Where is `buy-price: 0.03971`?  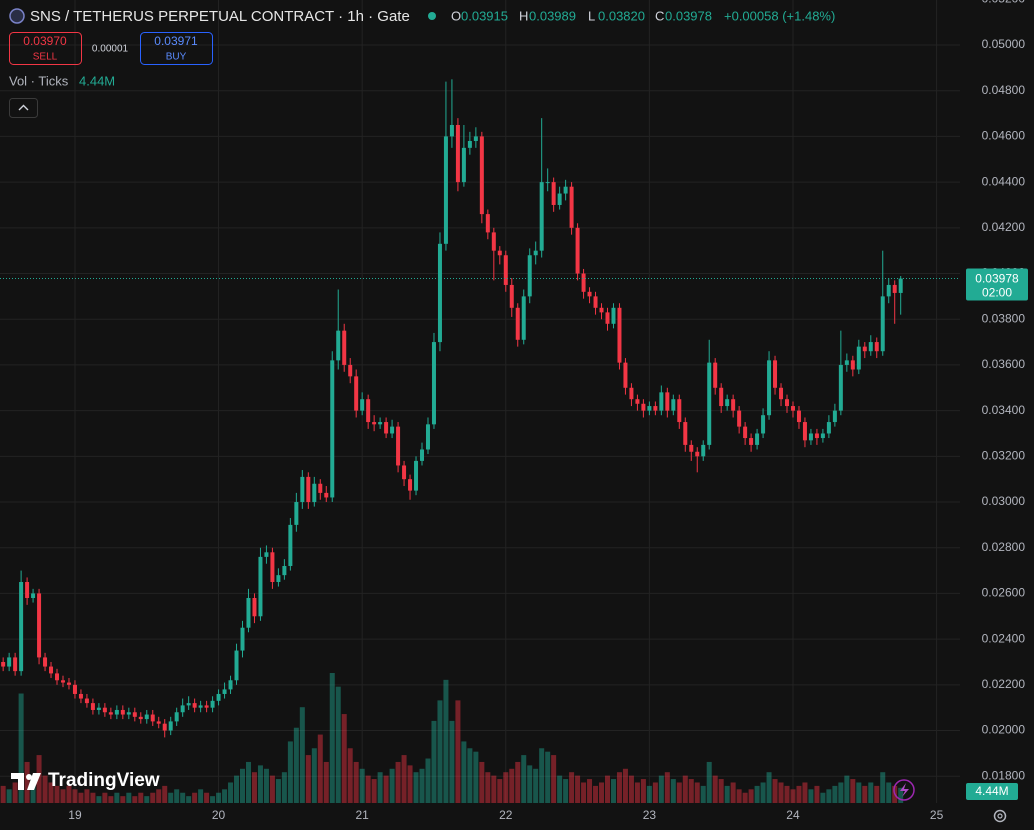 buy-price: 0.03971 is located at coordinates (176, 41).